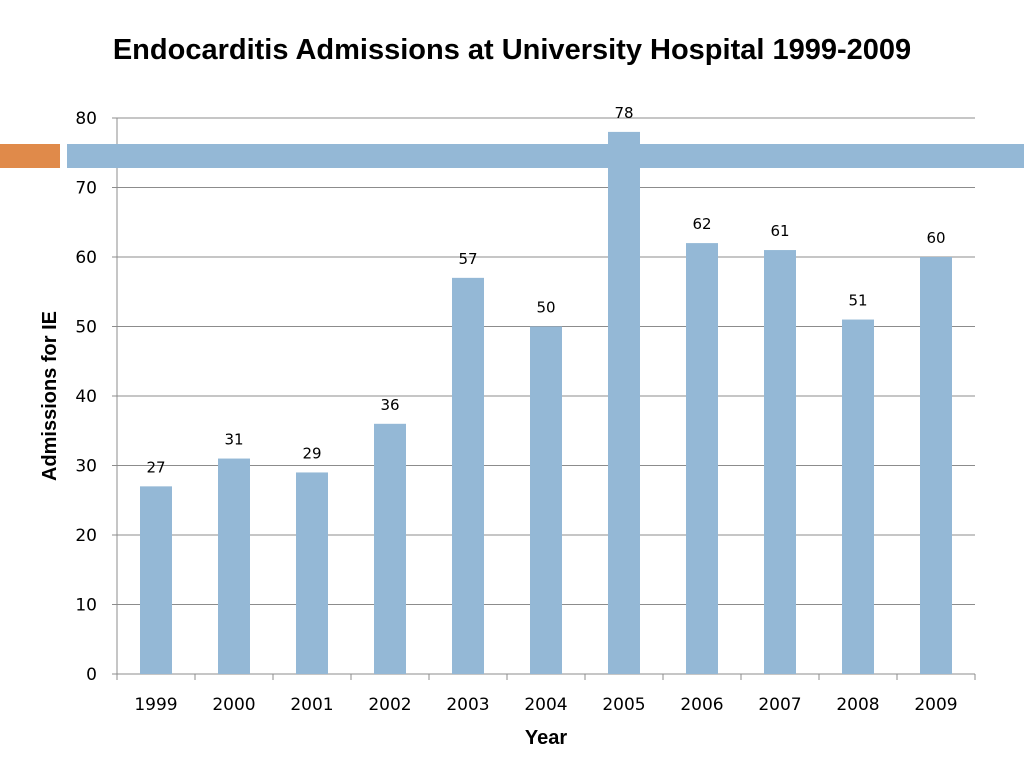 The image size is (1024, 768). I want to click on x-tick-label-2009: 2009, so click(935, 705).